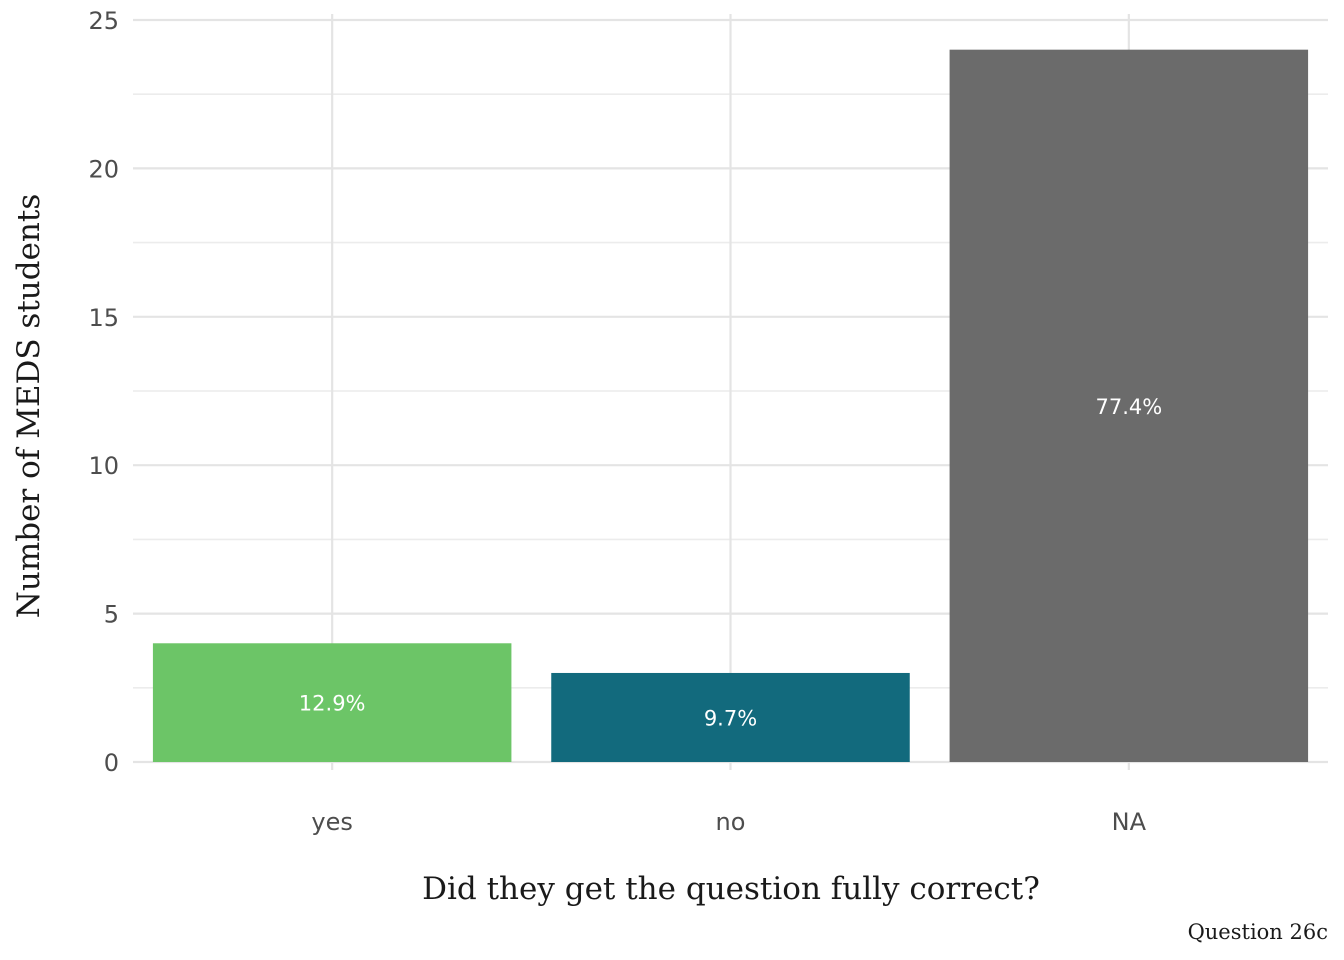  I want to click on y-axis-title: Number of MEDS students, so click(29, 406).